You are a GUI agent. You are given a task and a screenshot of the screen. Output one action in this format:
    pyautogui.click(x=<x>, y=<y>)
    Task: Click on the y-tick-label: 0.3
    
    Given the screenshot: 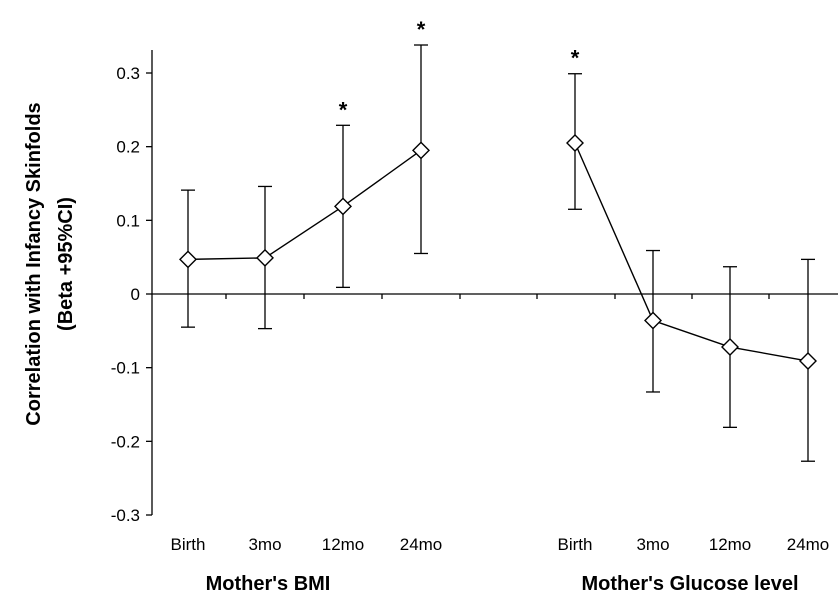 What is the action you would take?
    pyautogui.click(x=128, y=73)
    